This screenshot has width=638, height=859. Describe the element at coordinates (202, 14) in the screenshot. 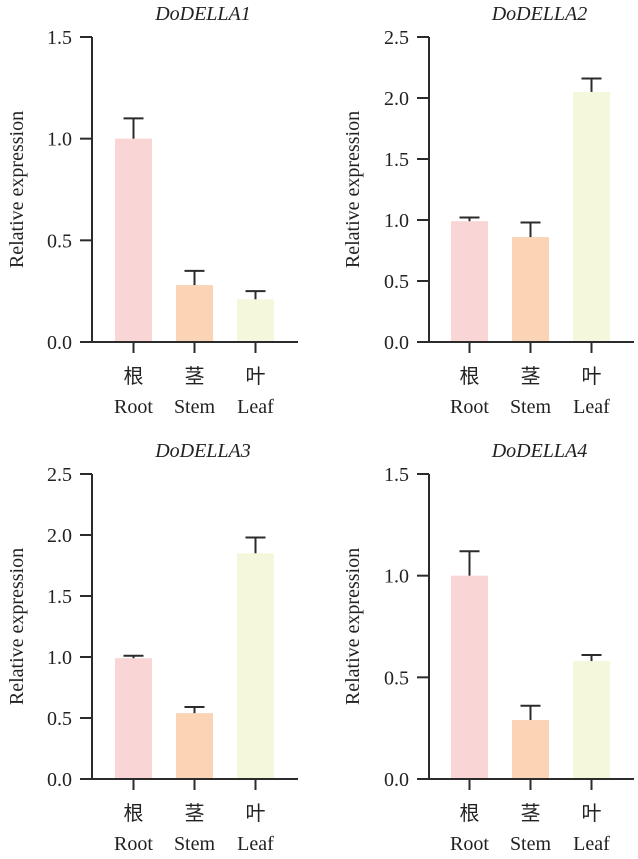

I see `chart-title: DoDELLA1` at that location.